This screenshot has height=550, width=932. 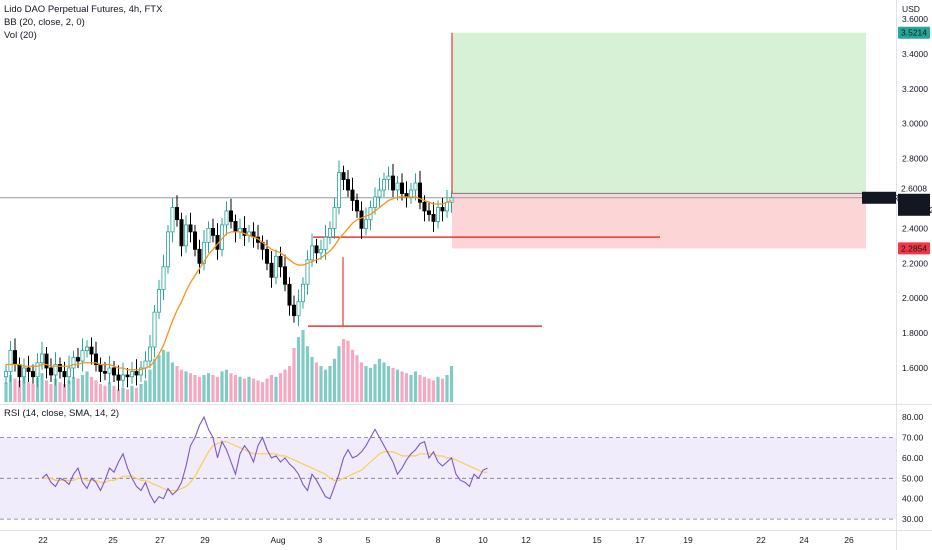 I want to click on symbol-badge-bg, so click(x=879, y=197).